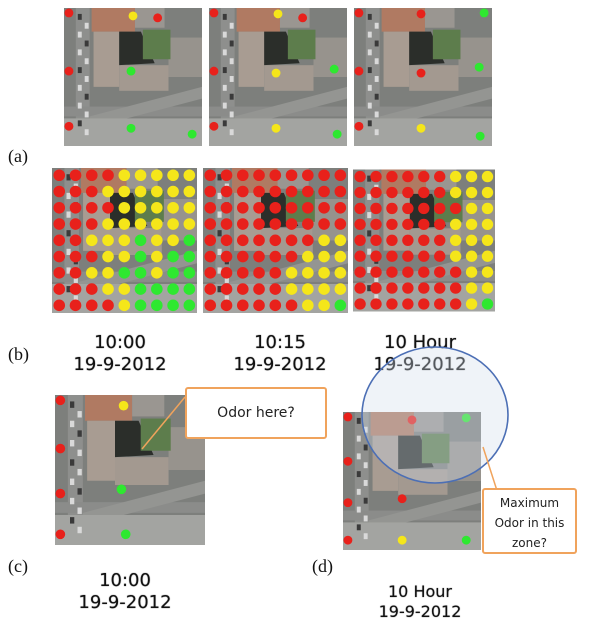 The width and height of the screenshot is (589, 628). I want to click on callout-maximum-odor: Maximum Odor in this zone?, so click(529, 521).